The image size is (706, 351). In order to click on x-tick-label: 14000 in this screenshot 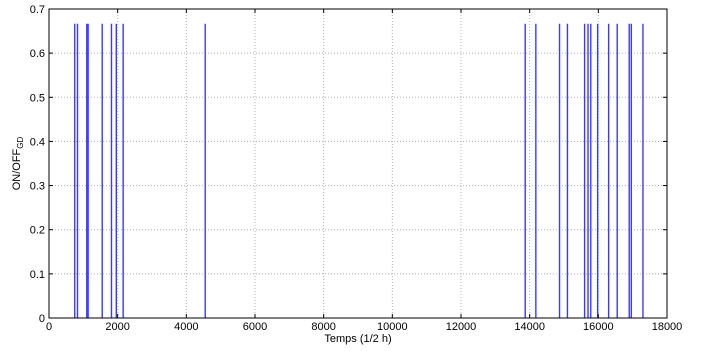, I will do `click(529, 327)`.